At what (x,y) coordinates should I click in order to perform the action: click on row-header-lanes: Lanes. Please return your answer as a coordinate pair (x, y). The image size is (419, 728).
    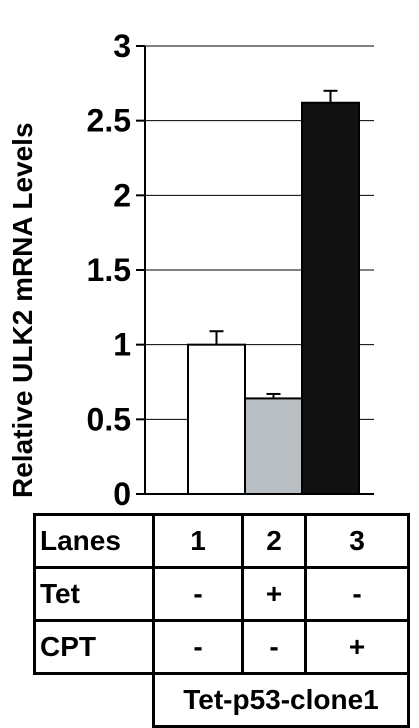
    Looking at the image, I should click on (94, 541).